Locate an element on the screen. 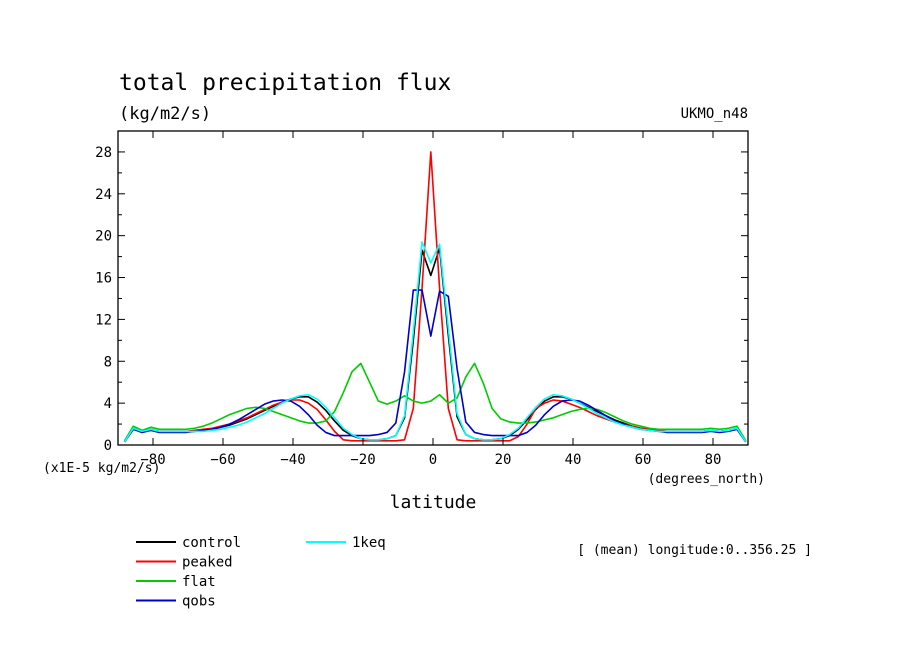  x-tick-label: 0 is located at coordinates (433, 460).